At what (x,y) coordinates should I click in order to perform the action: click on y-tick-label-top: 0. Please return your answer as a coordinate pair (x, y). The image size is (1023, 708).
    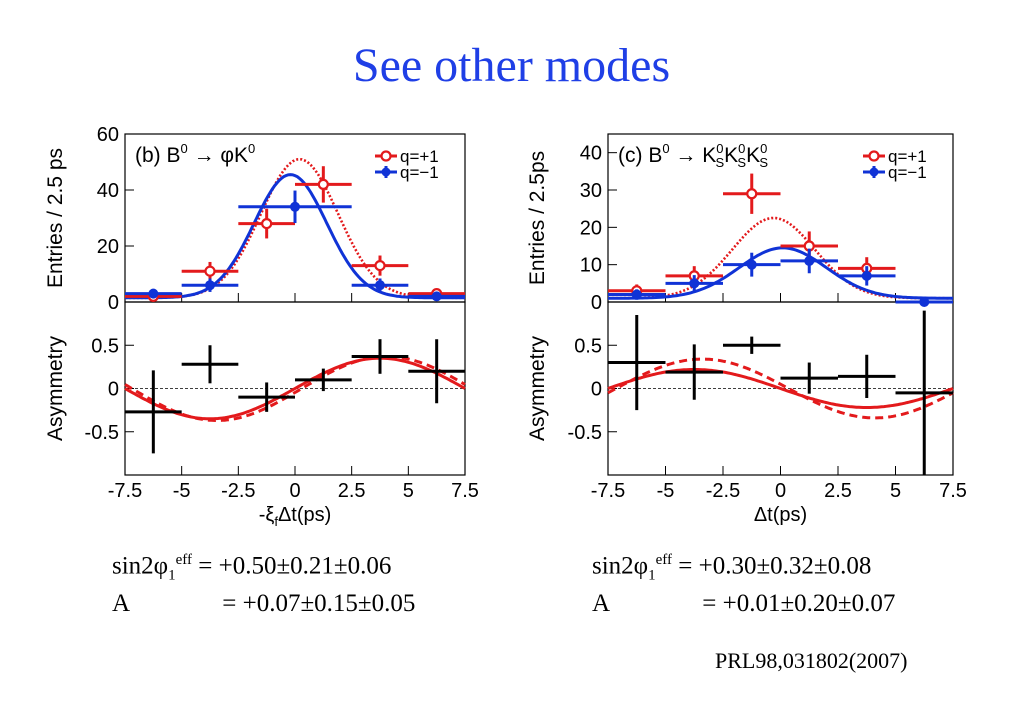
    Looking at the image, I should click on (113, 303).